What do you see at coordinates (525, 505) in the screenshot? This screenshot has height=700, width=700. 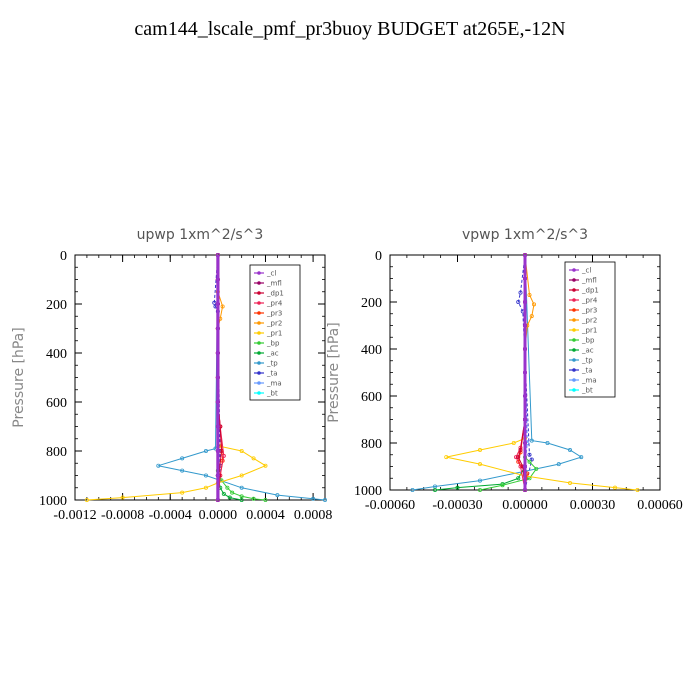 I see `x-tick-label: 0.00000` at bounding box center [525, 505].